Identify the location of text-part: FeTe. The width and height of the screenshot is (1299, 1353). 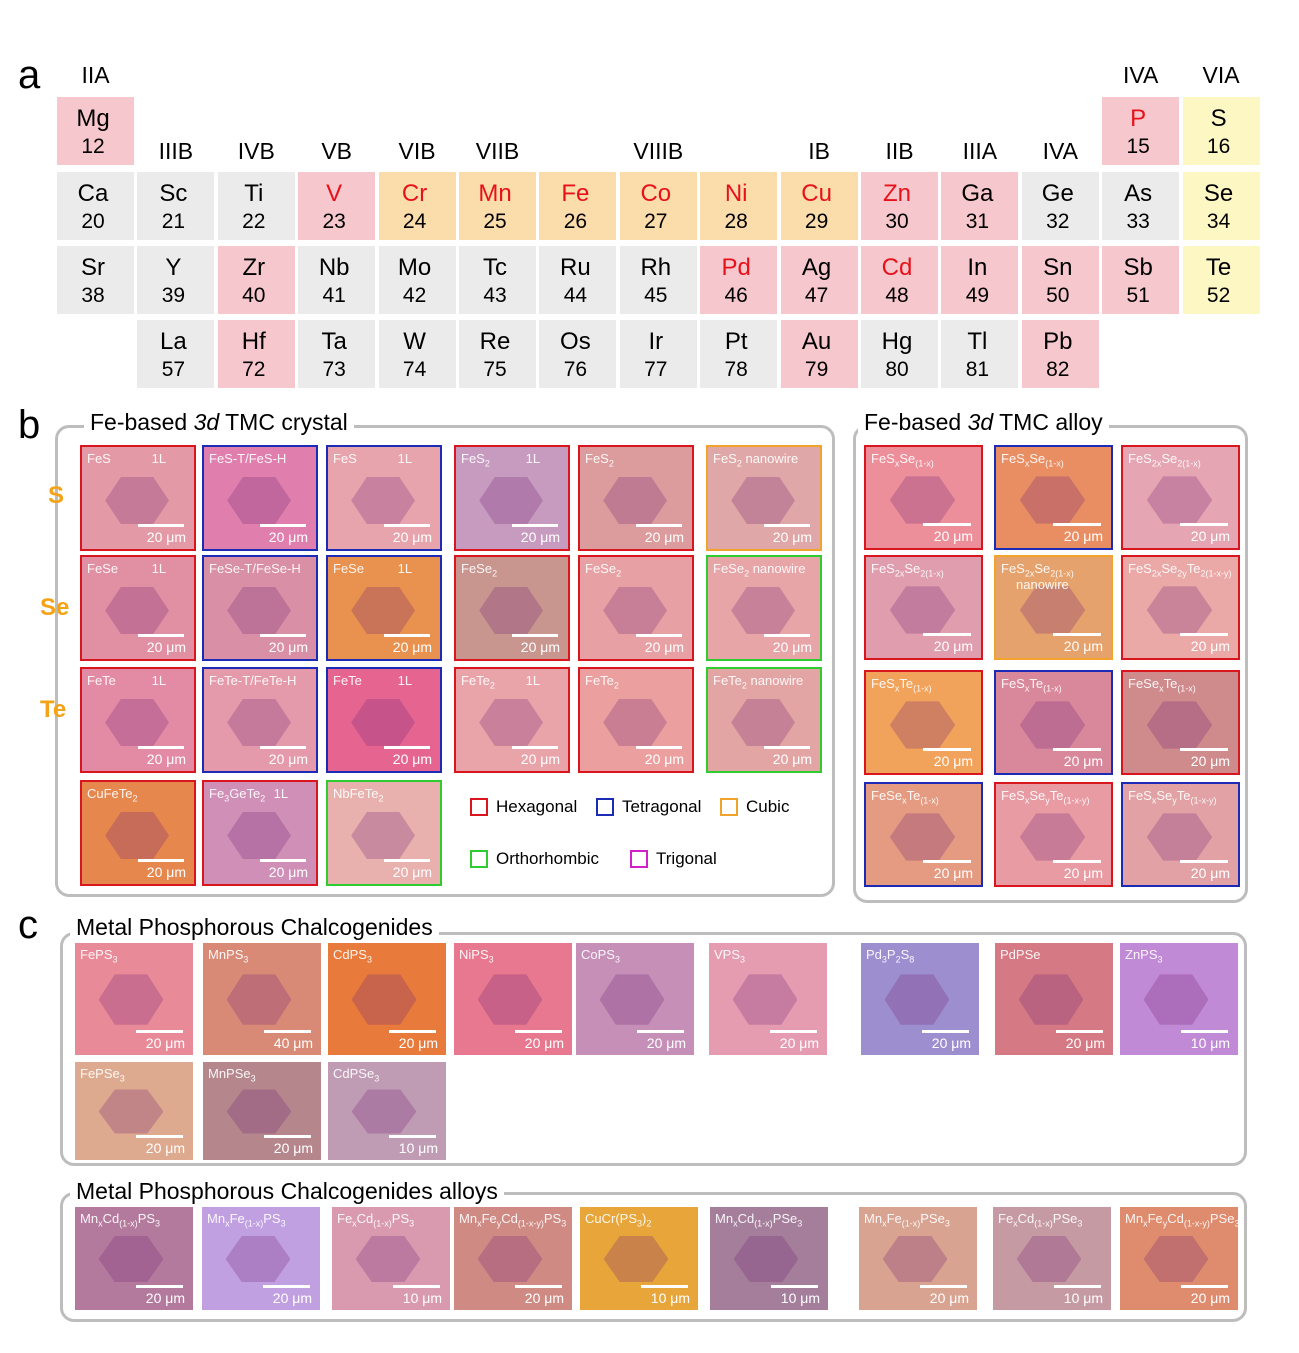
(727, 680).